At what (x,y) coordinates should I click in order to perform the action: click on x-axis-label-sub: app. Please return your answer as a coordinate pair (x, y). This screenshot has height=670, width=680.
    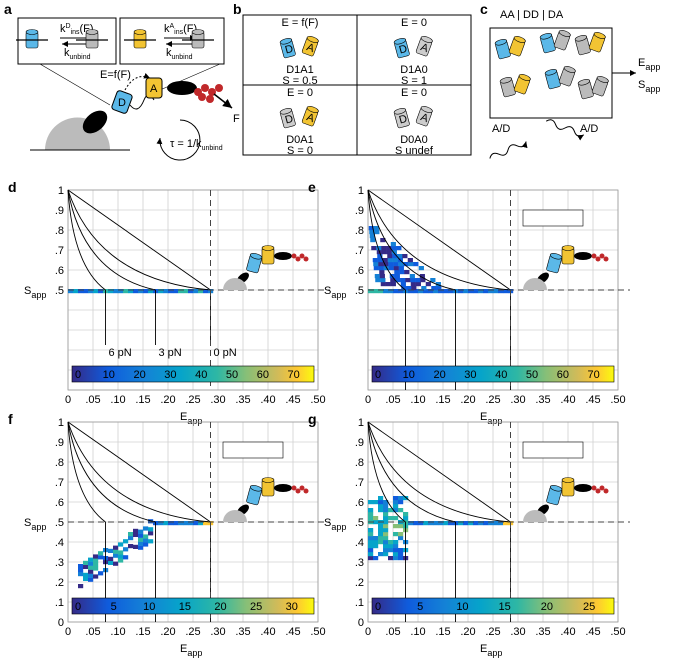
    Looking at the image, I should click on (494, 653).